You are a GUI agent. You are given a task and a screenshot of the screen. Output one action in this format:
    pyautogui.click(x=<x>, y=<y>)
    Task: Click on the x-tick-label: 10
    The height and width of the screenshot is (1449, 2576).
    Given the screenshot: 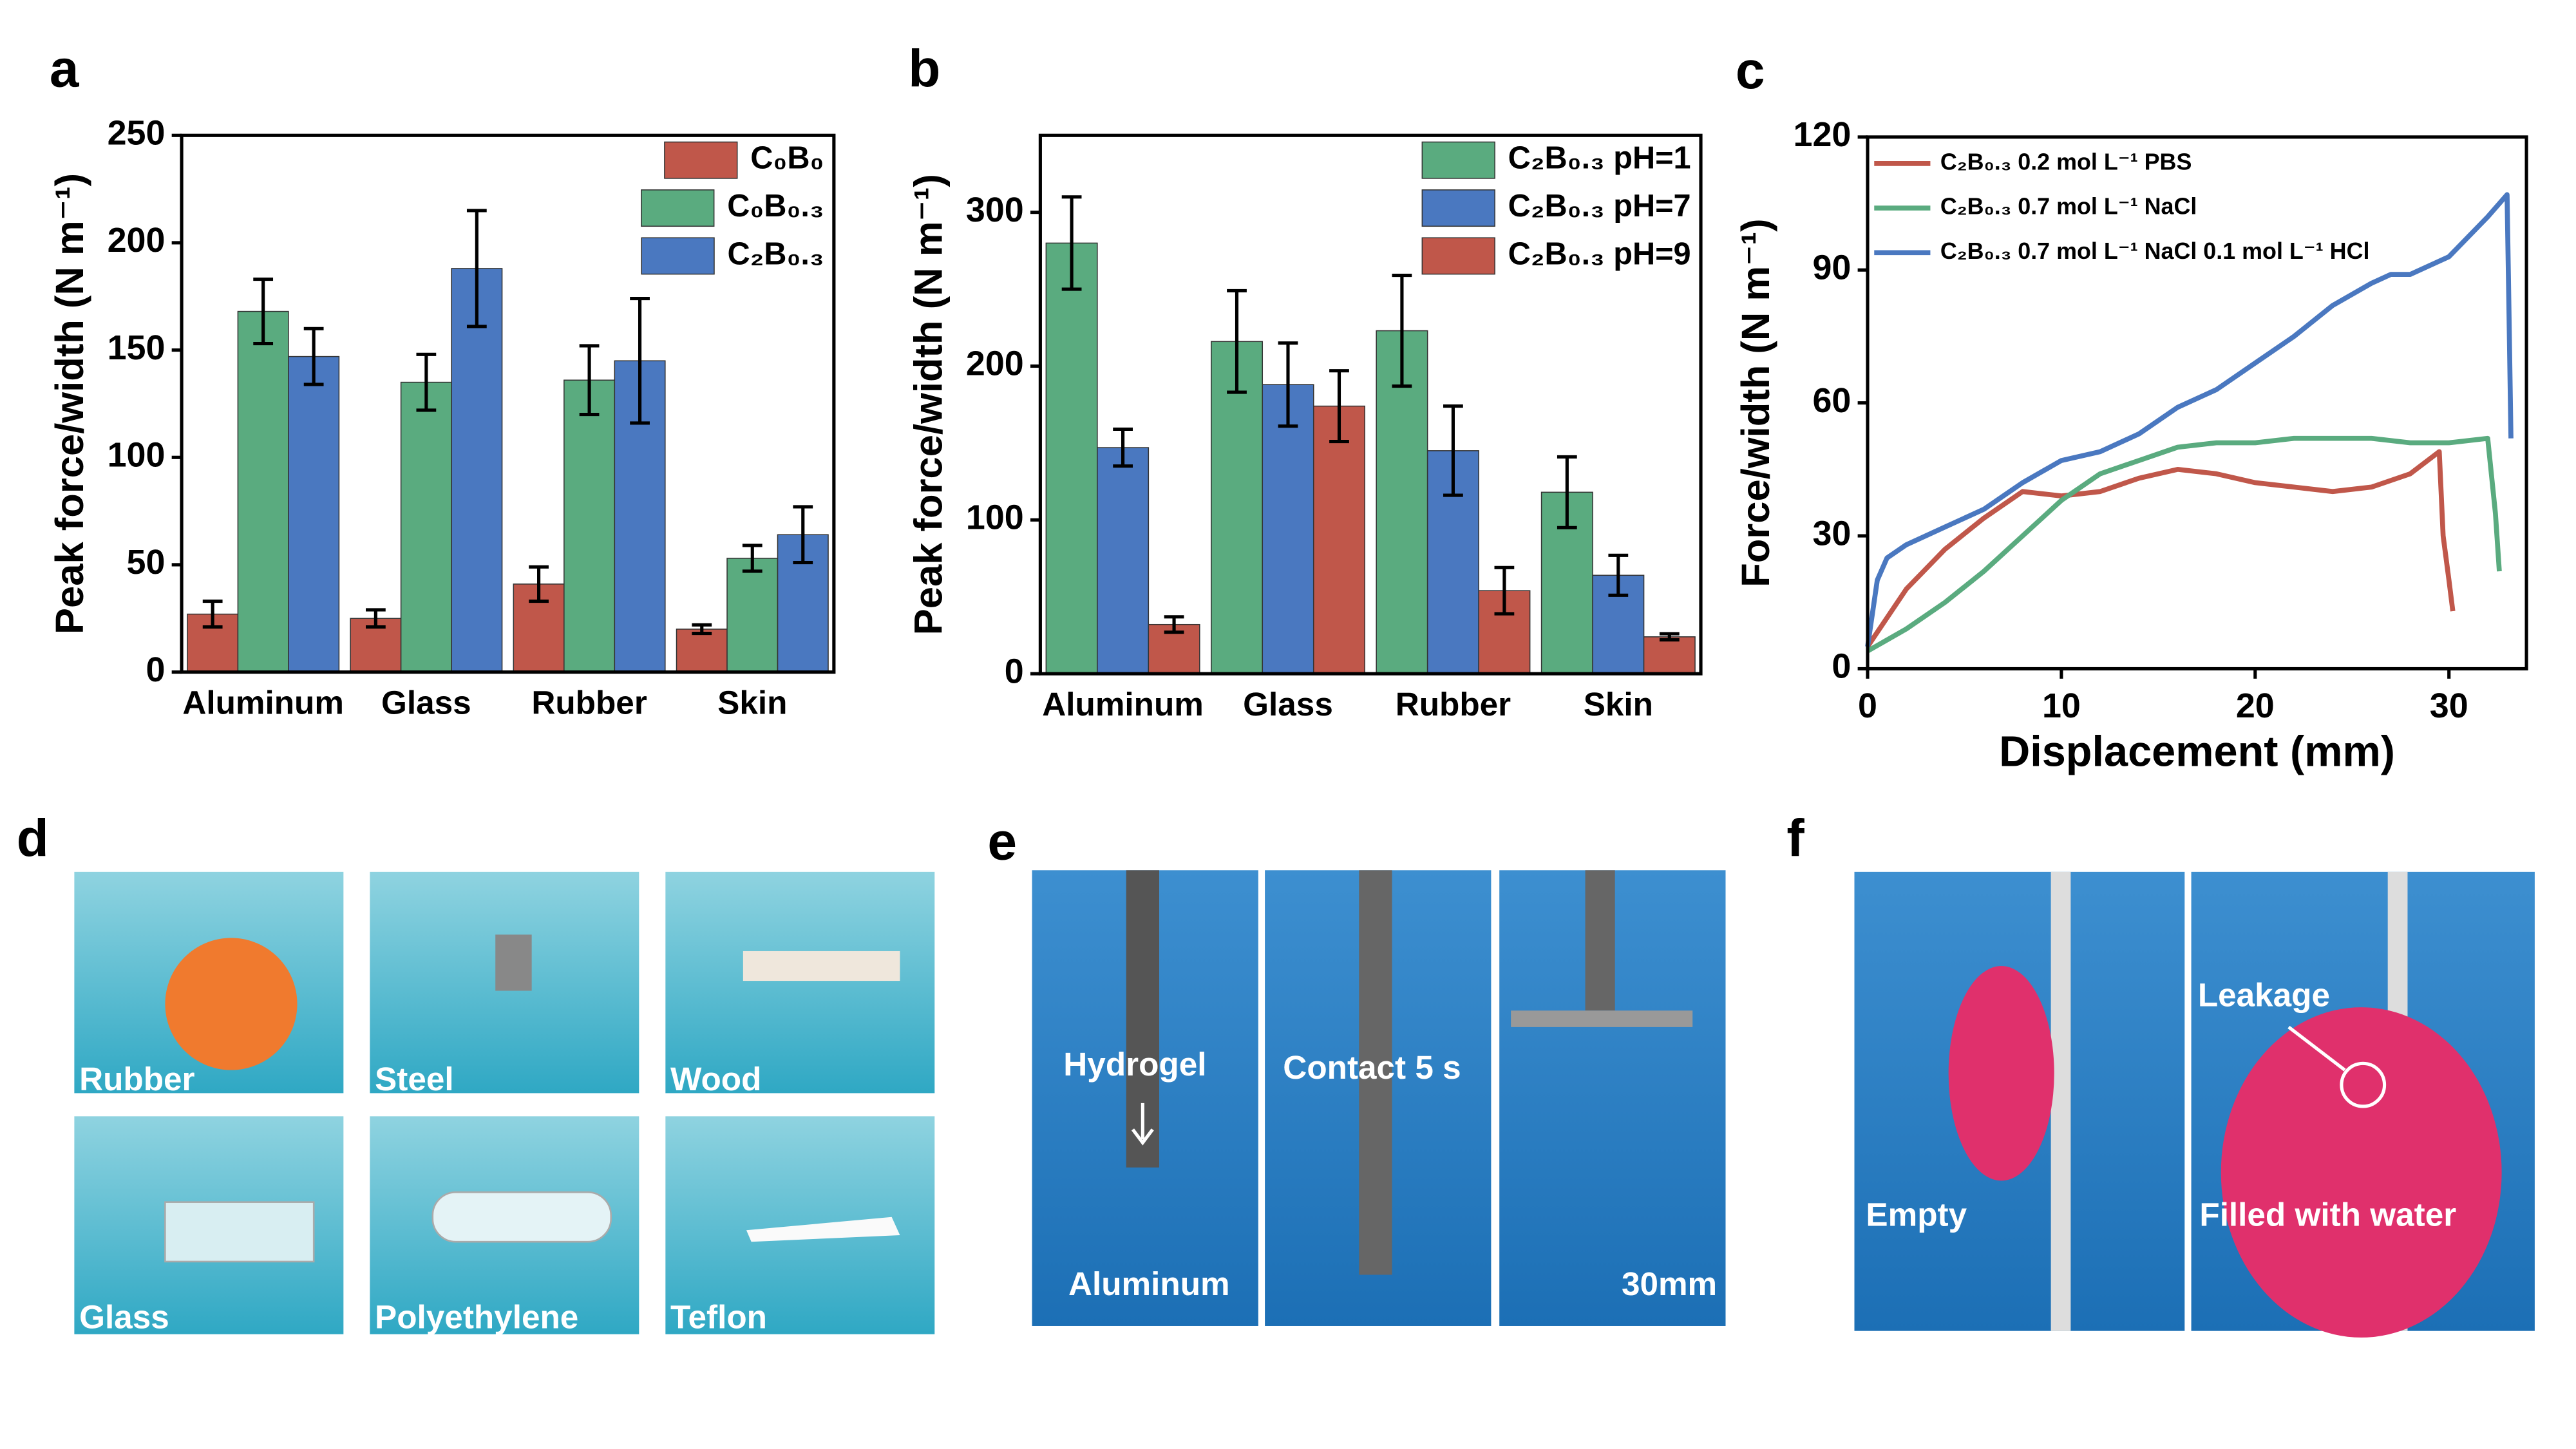 What is the action you would take?
    pyautogui.click(x=2061, y=706)
    